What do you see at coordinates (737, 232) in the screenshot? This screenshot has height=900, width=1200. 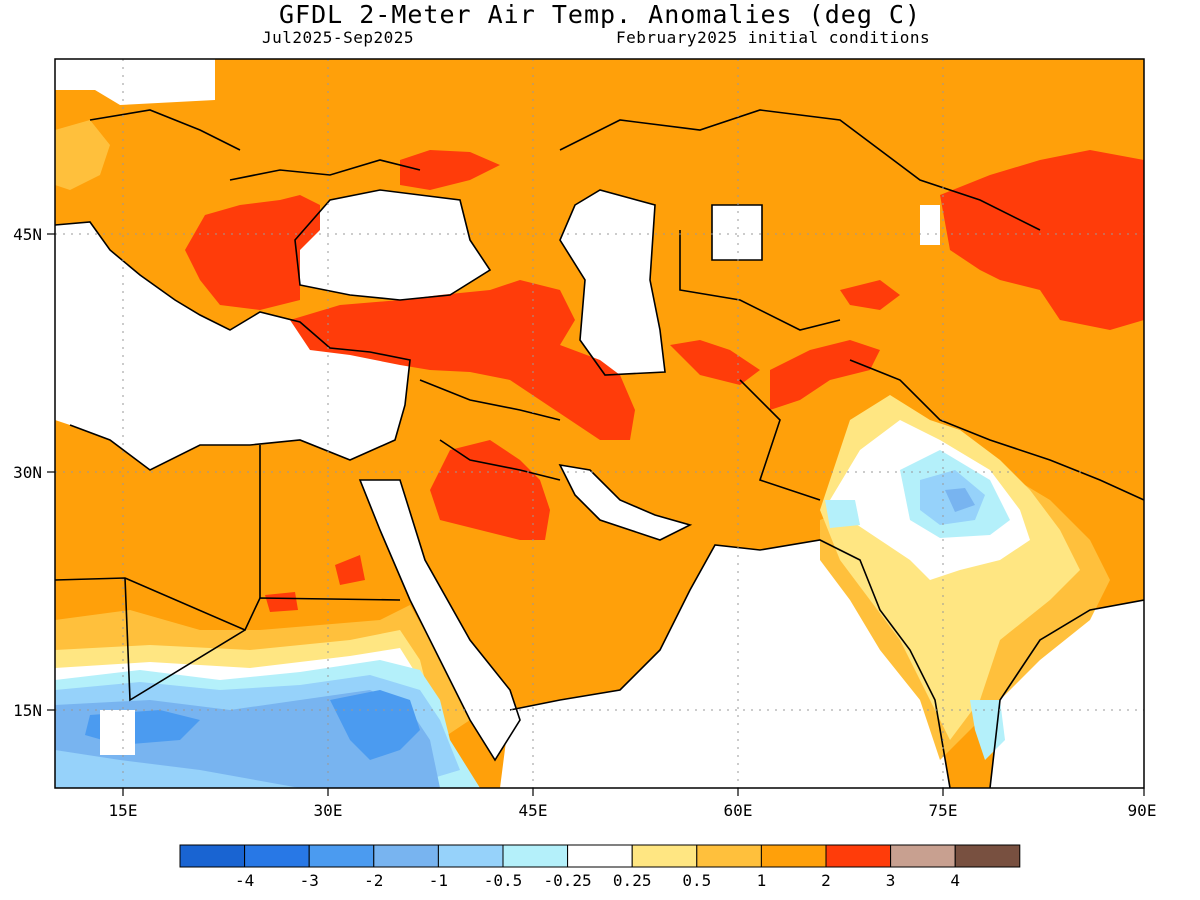 I see `aral-sea` at bounding box center [737, 232].